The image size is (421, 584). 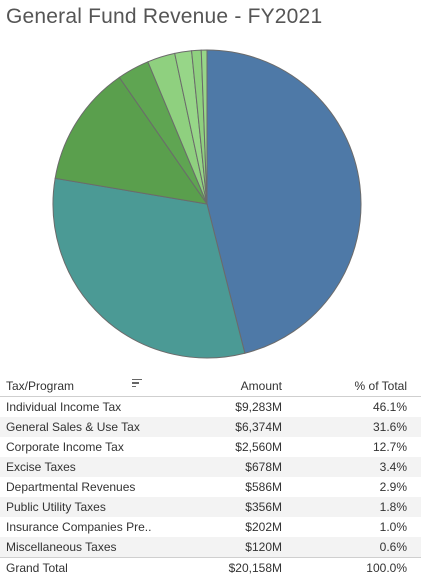 I want to click on row-name: General Sales & Use Tax, so click(x=73, y=427).